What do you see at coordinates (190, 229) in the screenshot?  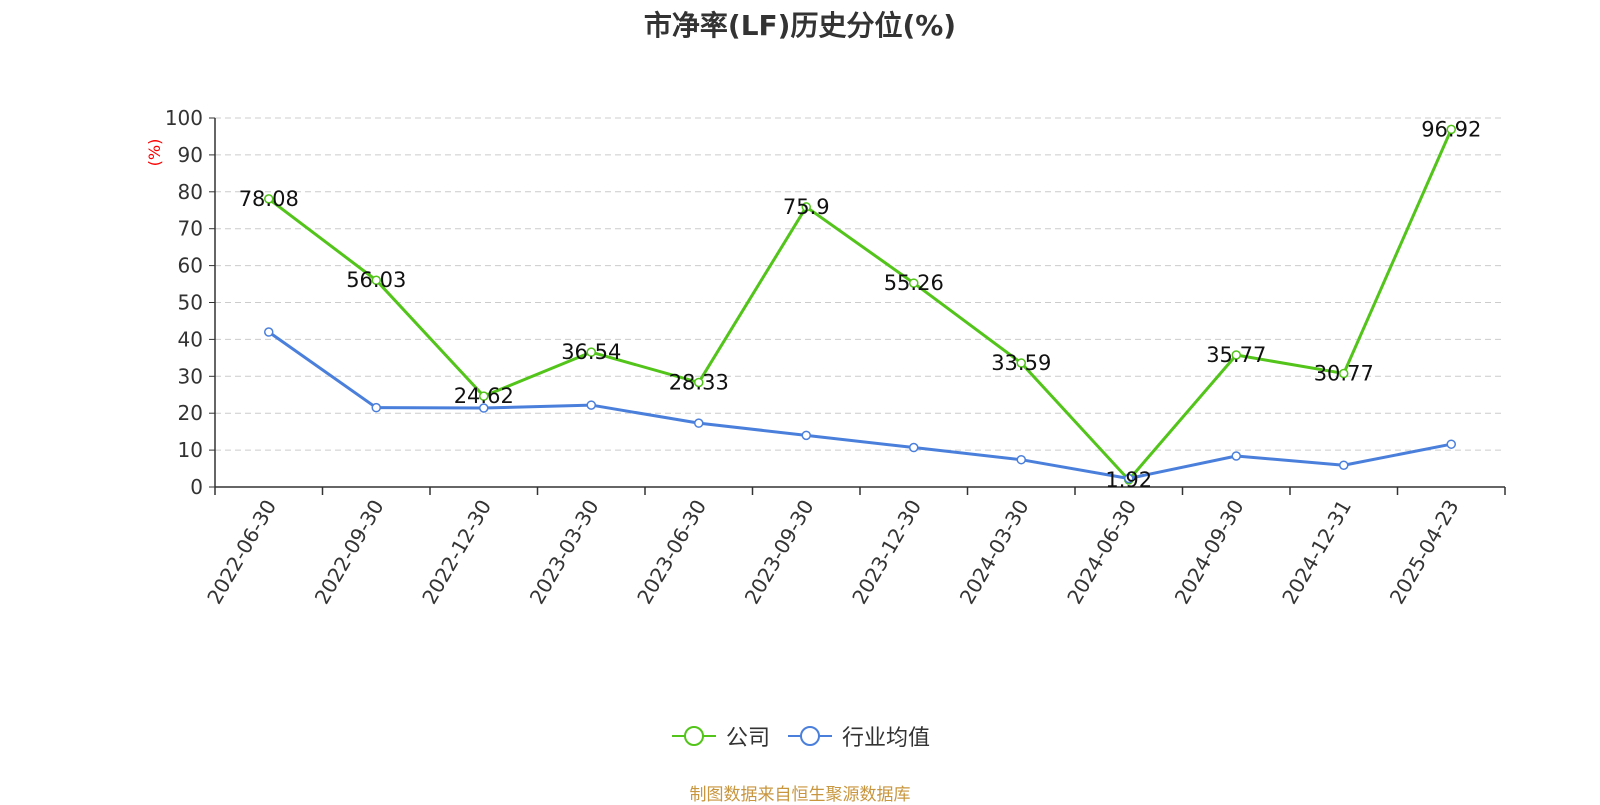 I see `y-tick-label: 70` at bounding box center [190, 229].